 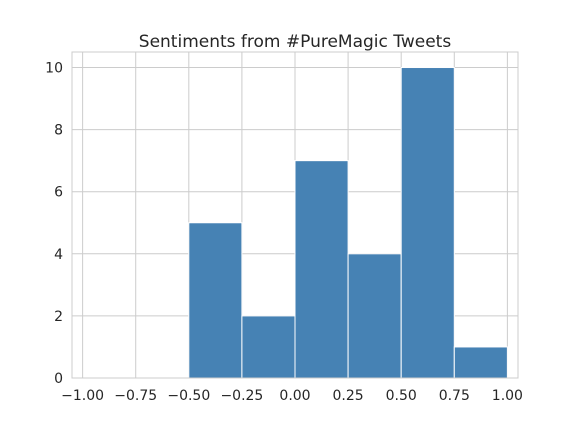 I want to click on x-tick-label: 0.00, so click(x=294, y=396).